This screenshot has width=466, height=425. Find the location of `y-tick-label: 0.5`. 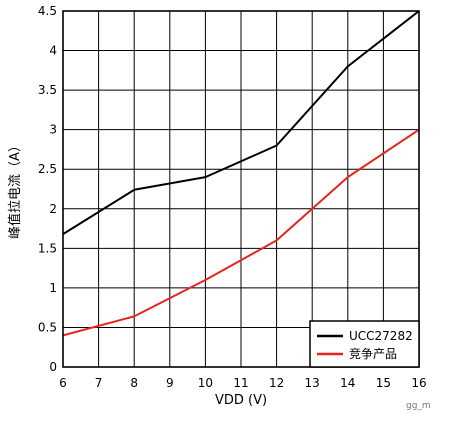

y-tick-label: 0.5 is located at coordinates (47, 327).